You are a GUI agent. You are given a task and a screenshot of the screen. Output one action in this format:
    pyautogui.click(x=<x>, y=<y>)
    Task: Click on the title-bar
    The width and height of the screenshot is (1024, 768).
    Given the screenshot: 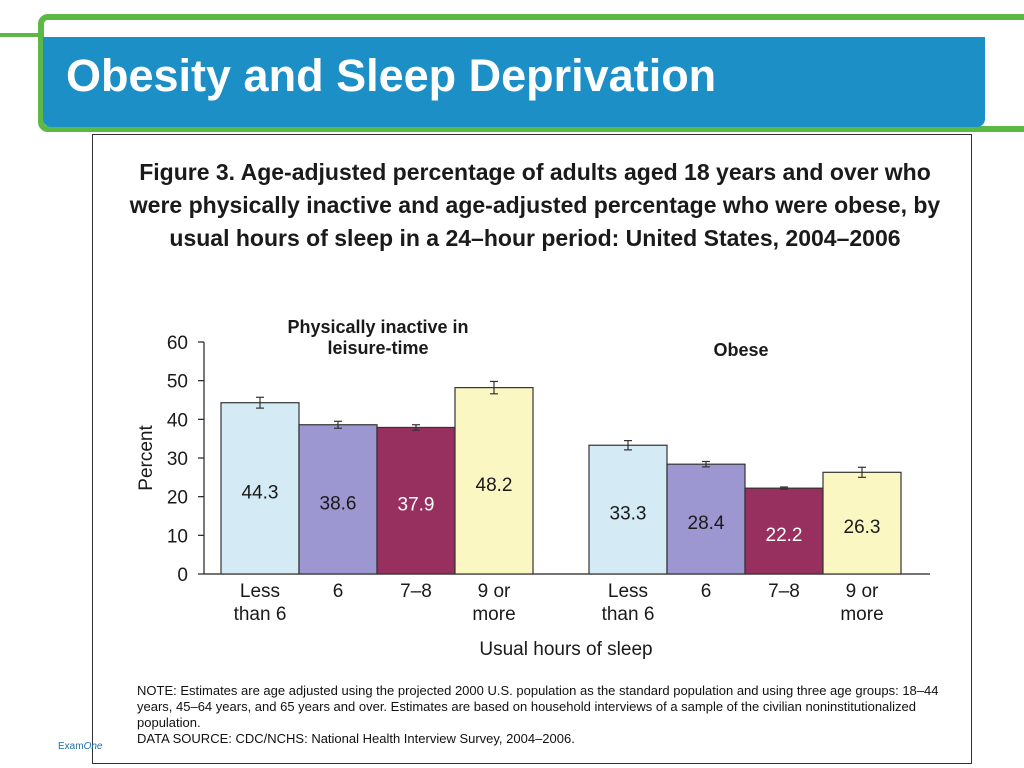 What is the action you would take?
    pyautogui.click(x=514, y=82)
    